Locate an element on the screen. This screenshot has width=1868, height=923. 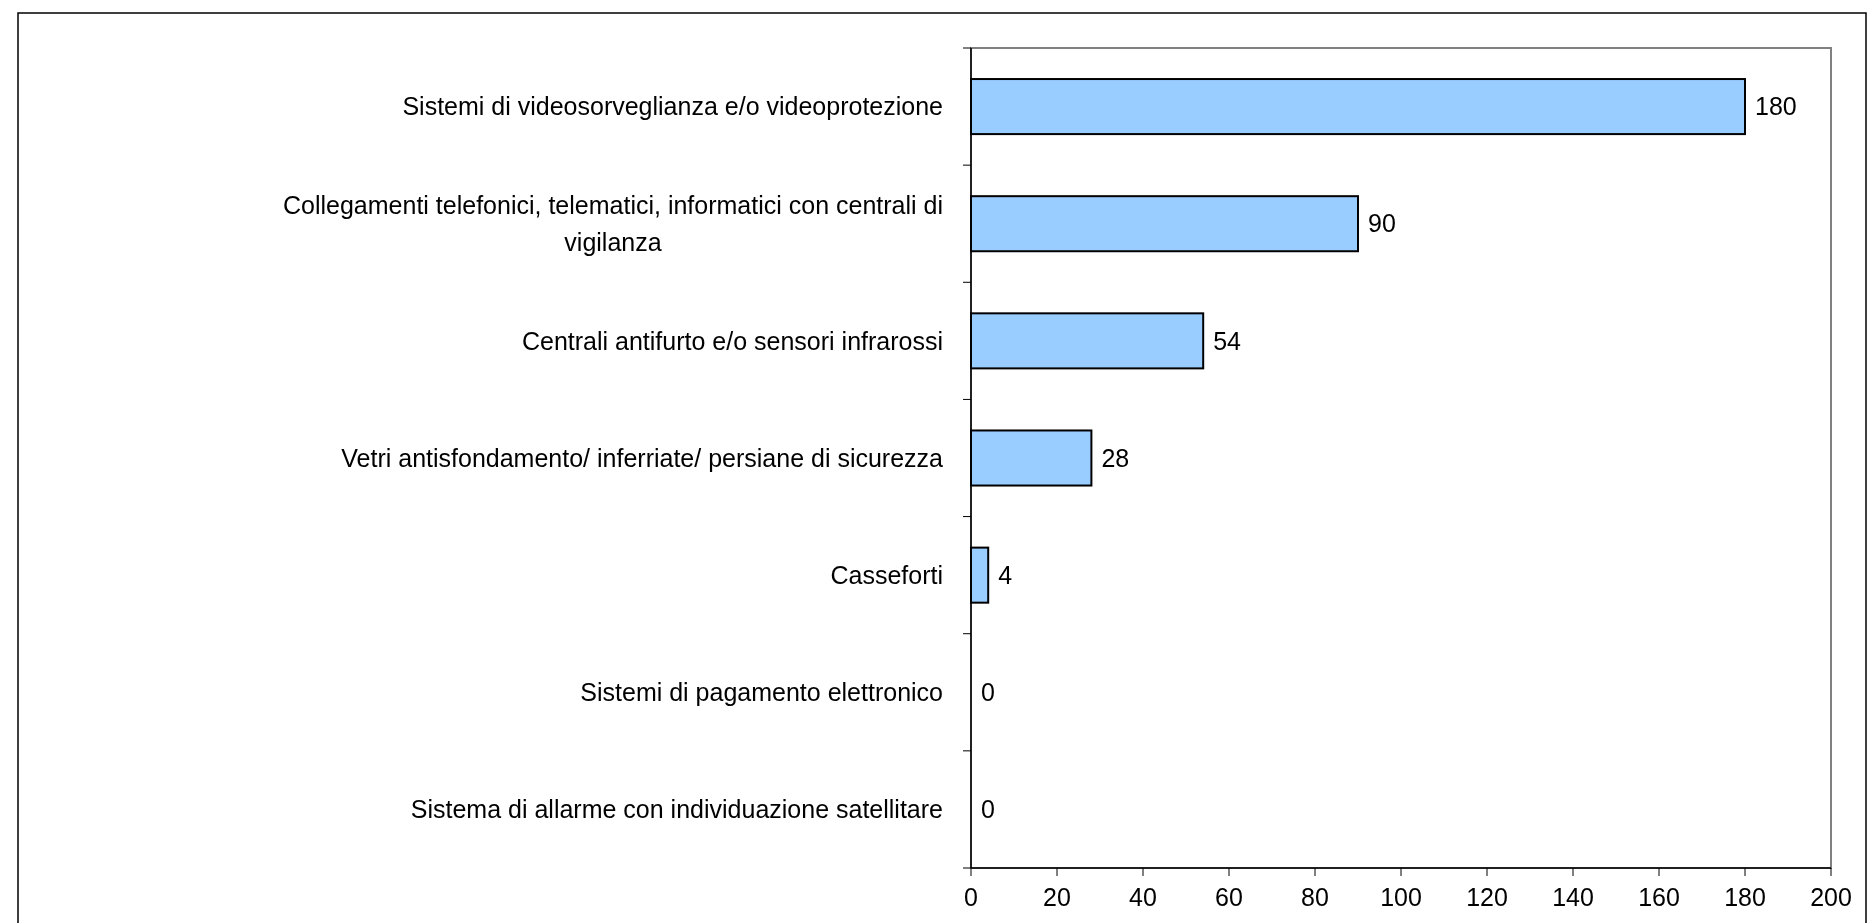
x-tick-label: 180 is located at coordinates (1745, 897).